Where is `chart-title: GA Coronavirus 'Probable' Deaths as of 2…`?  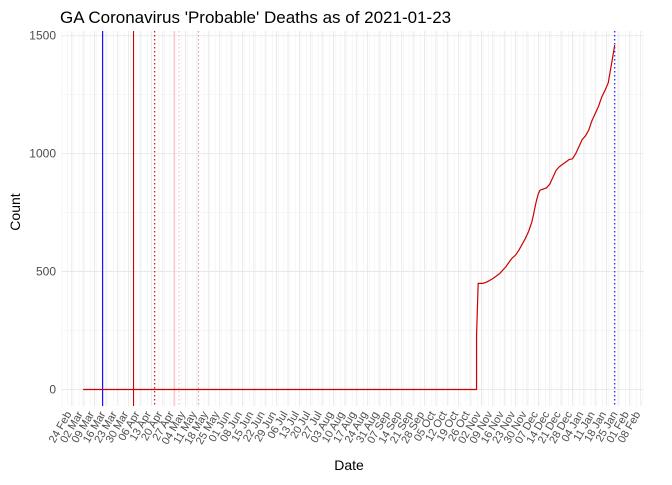
chart-title: GA Coronavirus 'Probable' Deaths as of 2… is located at coordinates (255, 17).